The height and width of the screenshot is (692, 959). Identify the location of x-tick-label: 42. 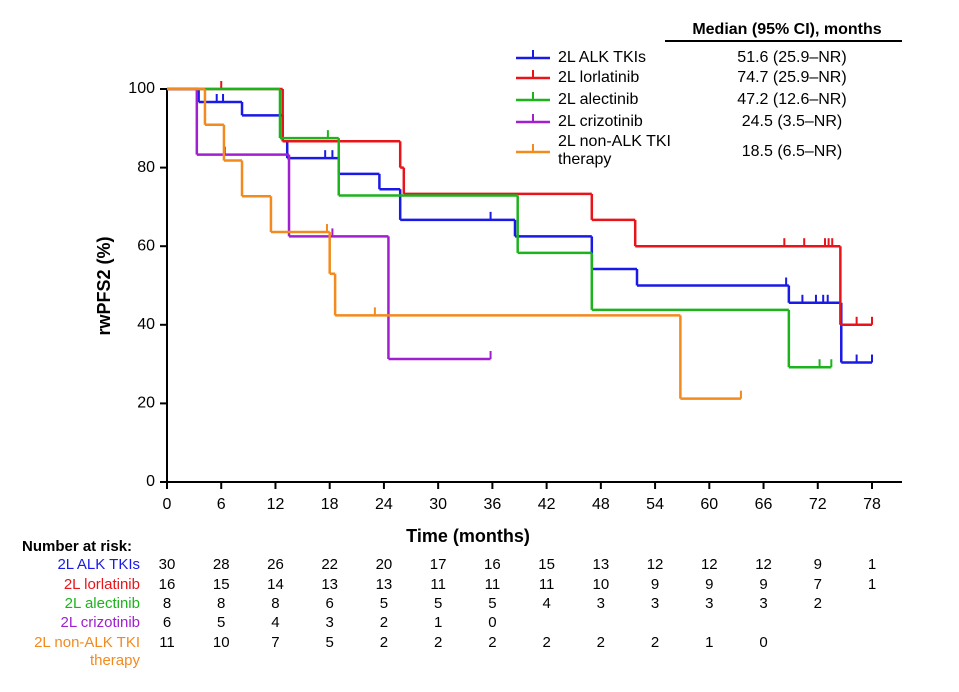
(547, 504).